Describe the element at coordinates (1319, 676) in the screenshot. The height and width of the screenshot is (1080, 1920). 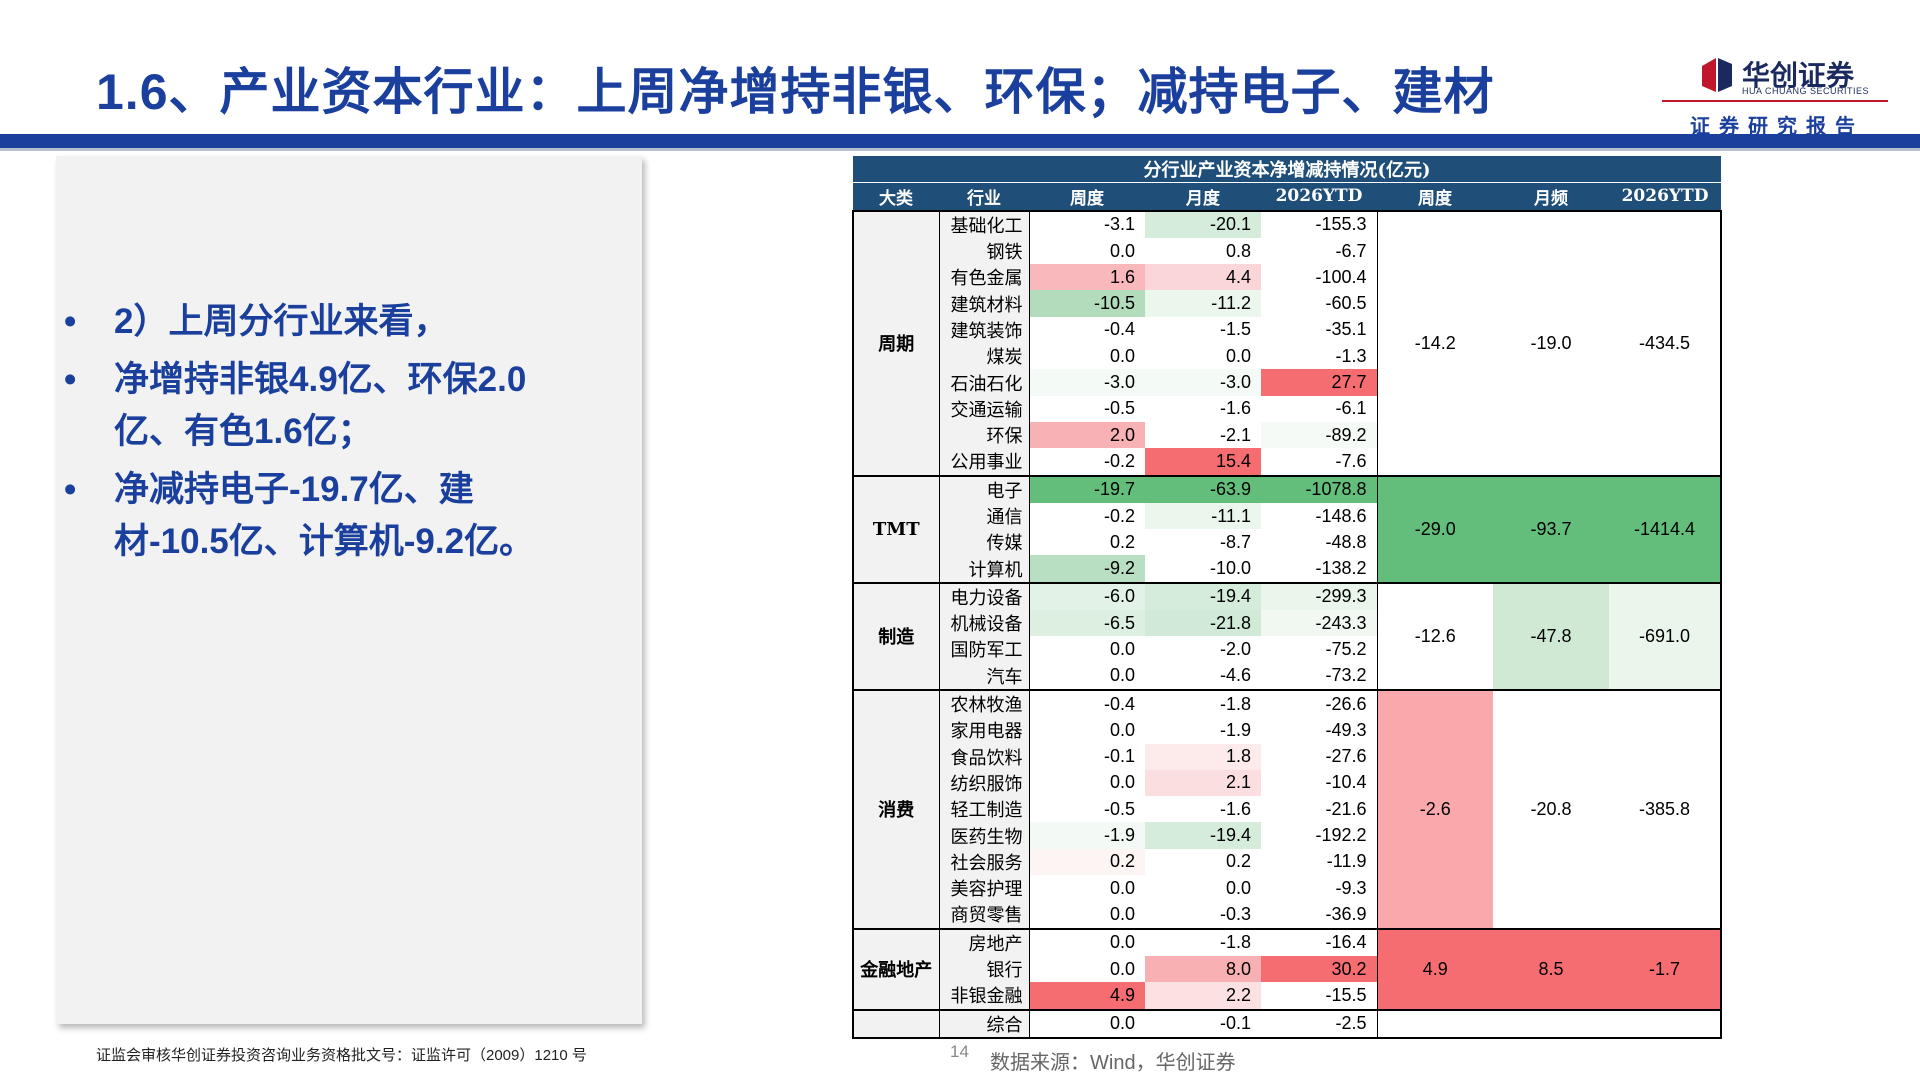
I see `ytd-value-cell: -73.2` at that location.